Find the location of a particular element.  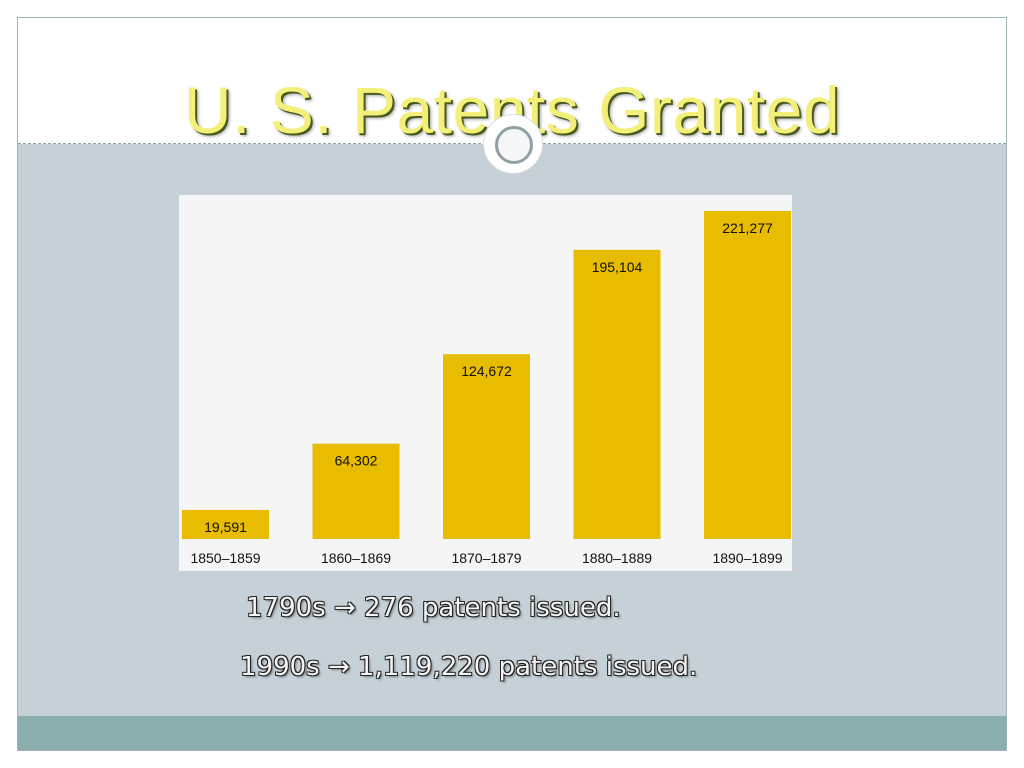

category-label-0: 1850–1859 is located at coordinates (225, 558).